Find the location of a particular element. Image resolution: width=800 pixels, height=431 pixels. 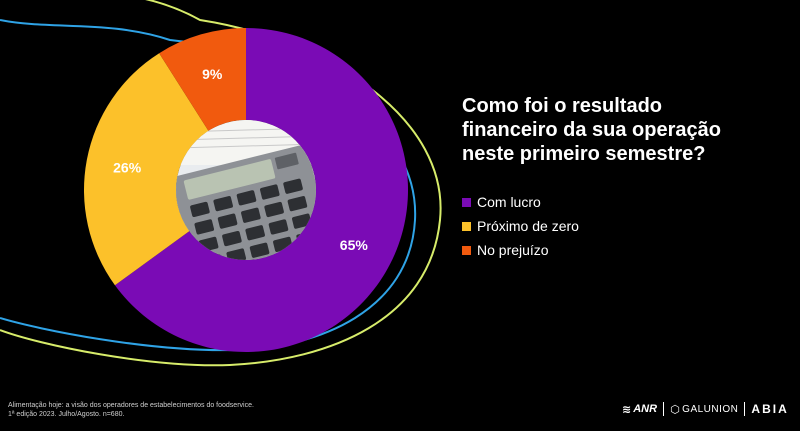

galunion-logo-text: GALUNION is located at coordinates (710, 409).